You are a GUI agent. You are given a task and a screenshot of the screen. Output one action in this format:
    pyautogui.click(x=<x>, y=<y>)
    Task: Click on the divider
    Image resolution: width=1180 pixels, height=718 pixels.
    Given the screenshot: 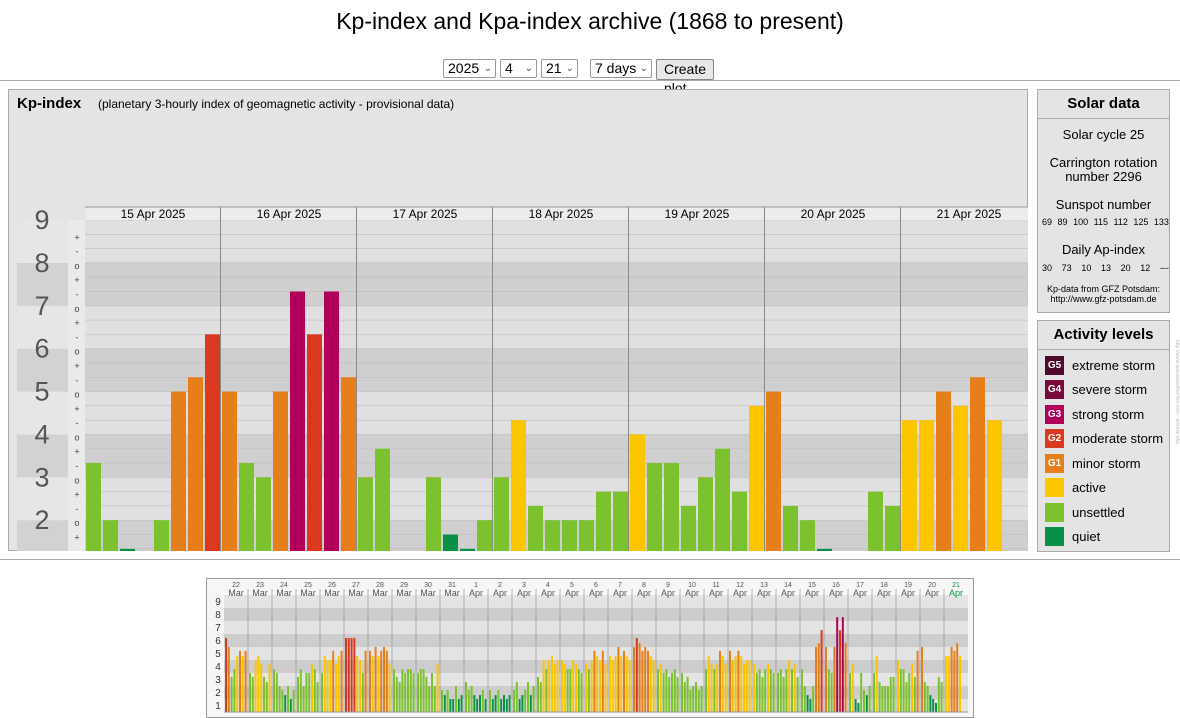 What is the action you would take?
    pyautogui.click(x=590, y=80)
    